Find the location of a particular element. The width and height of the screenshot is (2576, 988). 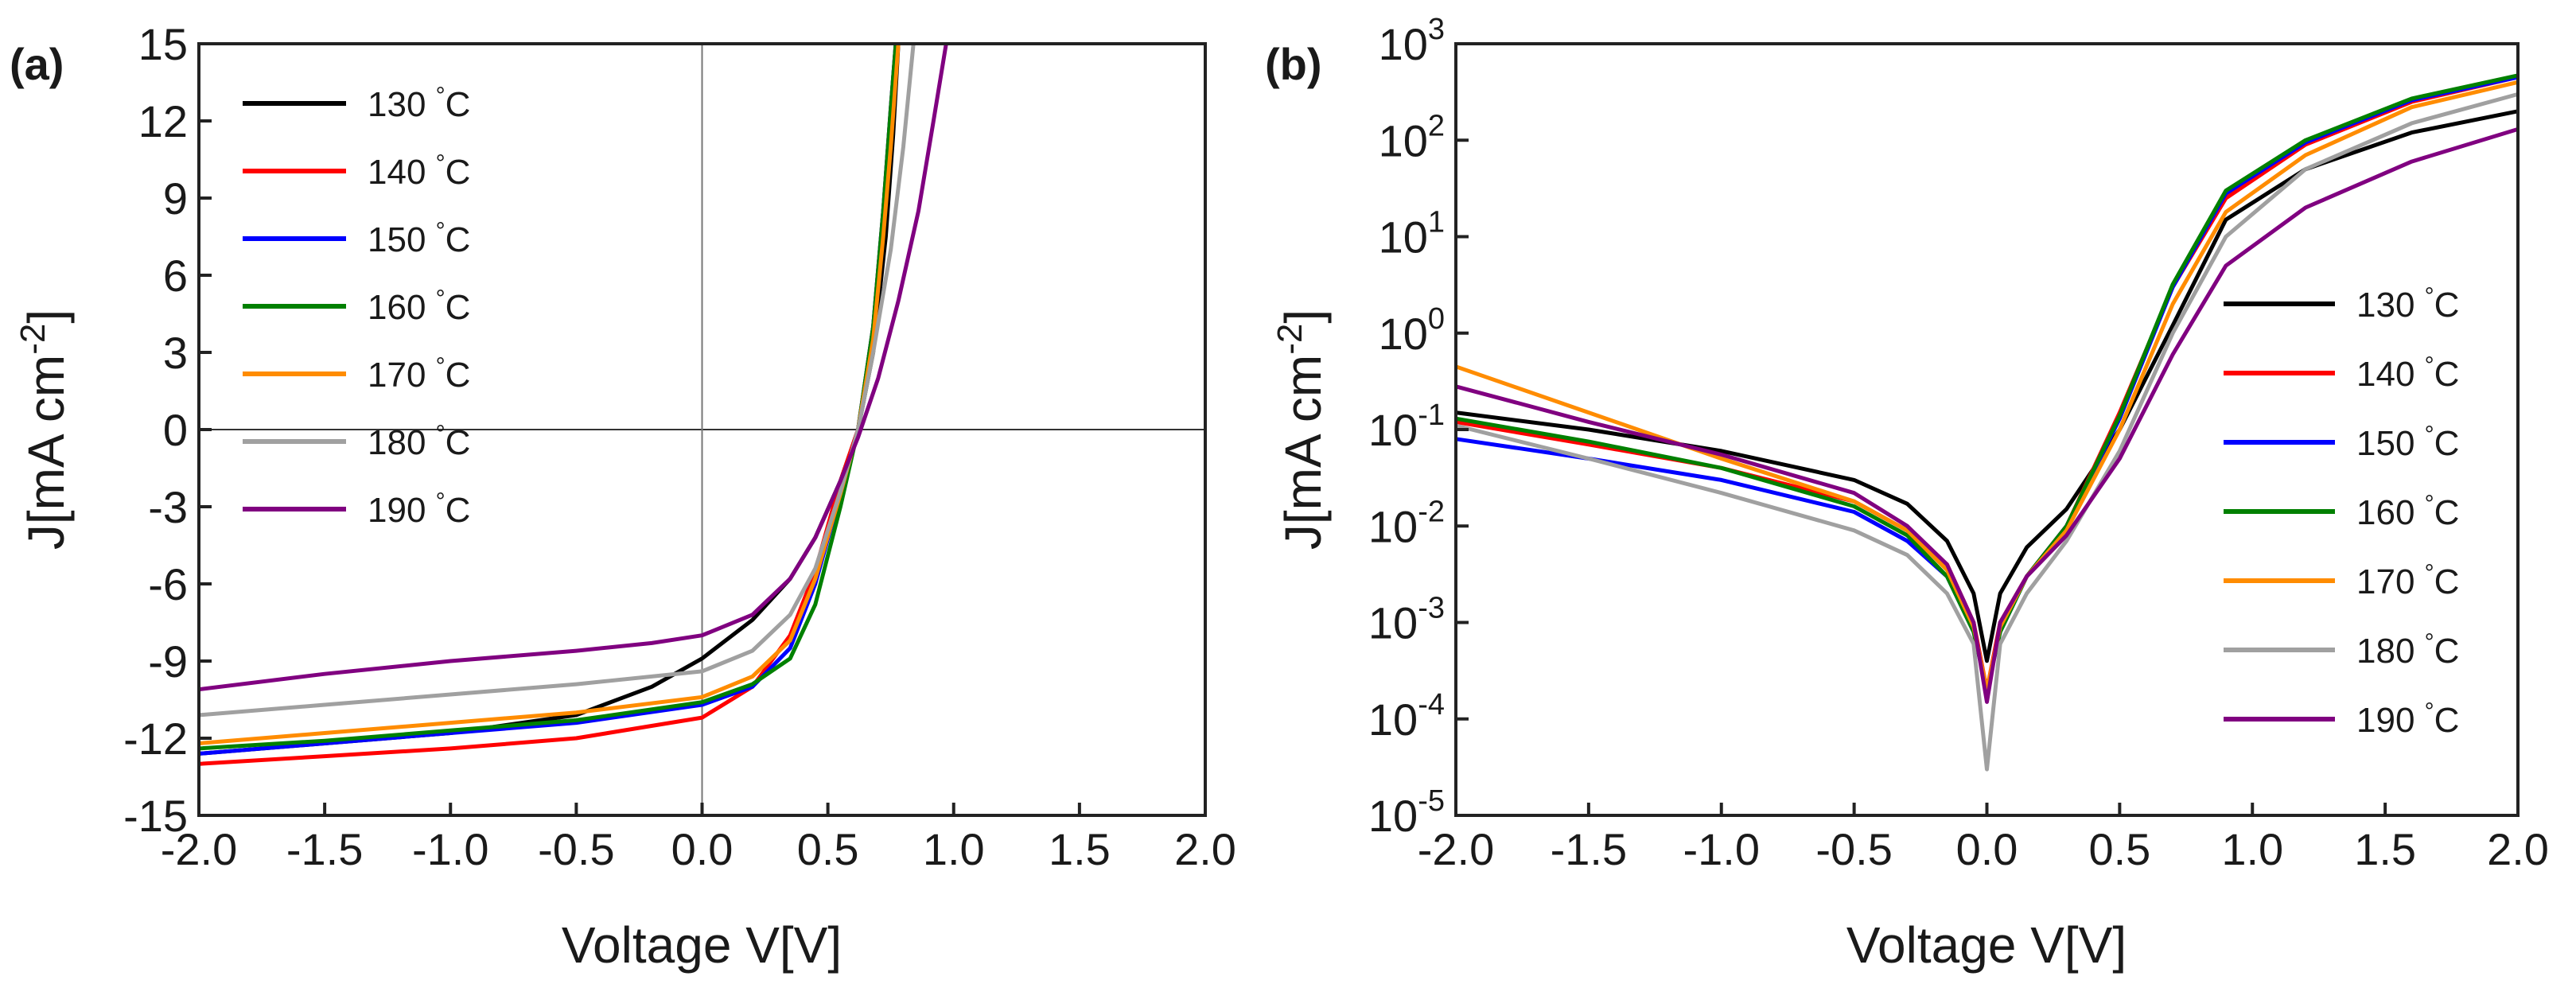

b-y-axis-title: J[mA cm-2] is located at coordinates (1301, 429).